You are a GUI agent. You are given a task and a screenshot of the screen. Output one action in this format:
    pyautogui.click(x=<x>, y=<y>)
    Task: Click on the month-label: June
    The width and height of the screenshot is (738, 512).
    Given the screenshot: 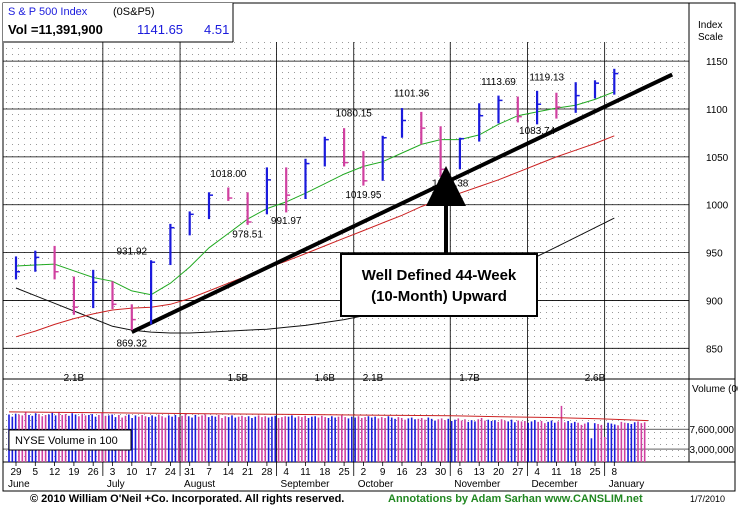 What is the action you would take?
    pyautogui.click(x=19, y=484)
    